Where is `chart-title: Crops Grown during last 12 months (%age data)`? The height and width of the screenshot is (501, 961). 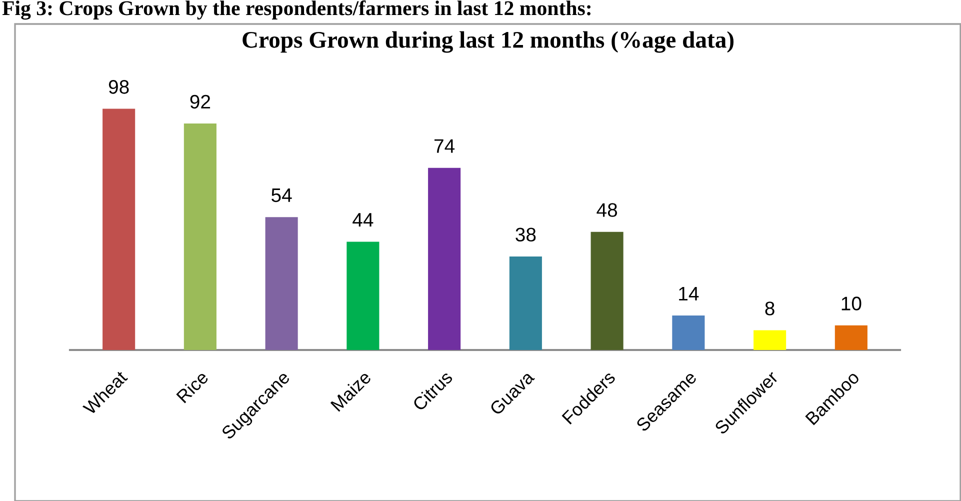 chart-title: Crops Grown during last 12 months (%age data) is located at coordinates (488, 42).